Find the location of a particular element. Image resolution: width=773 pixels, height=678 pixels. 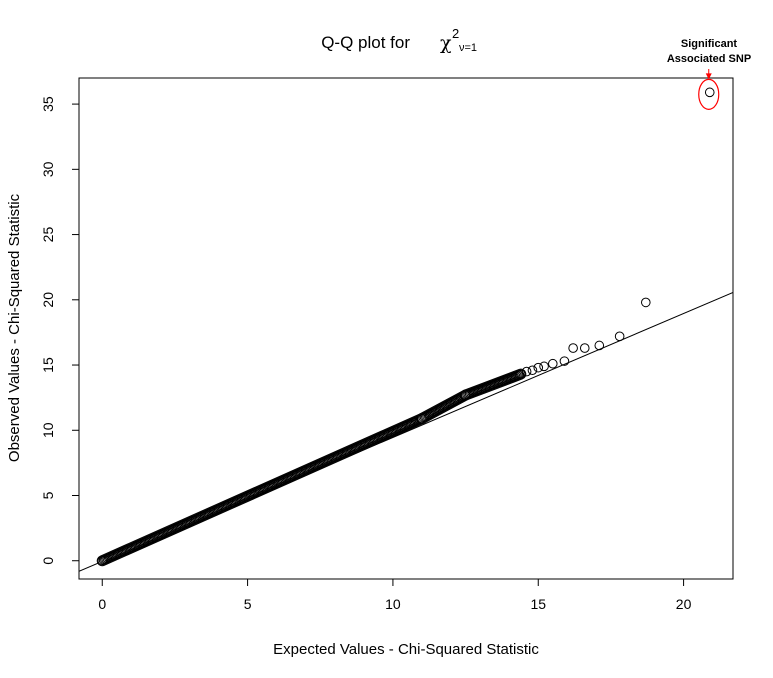

x-tick-label: 15 is located at coordinates (538, 604).